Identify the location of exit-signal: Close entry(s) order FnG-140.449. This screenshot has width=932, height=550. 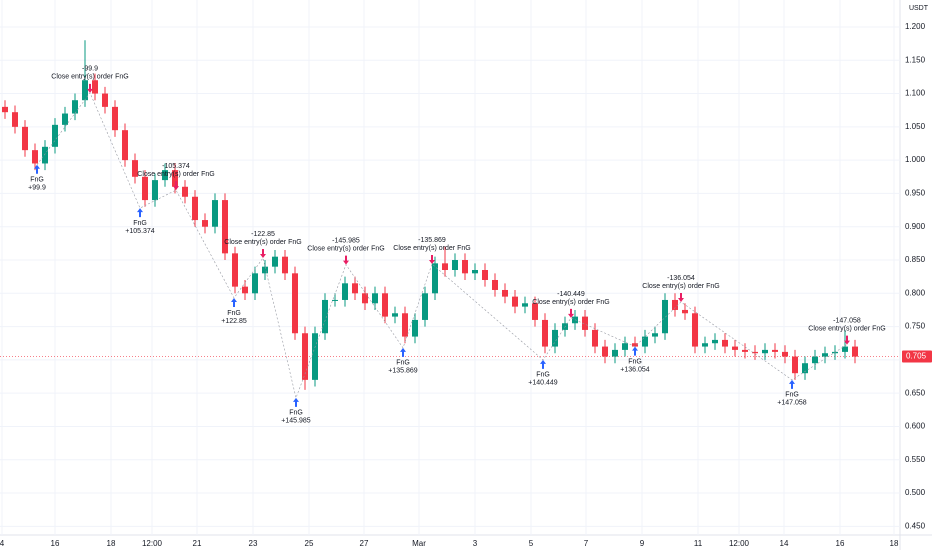
(571, 304).